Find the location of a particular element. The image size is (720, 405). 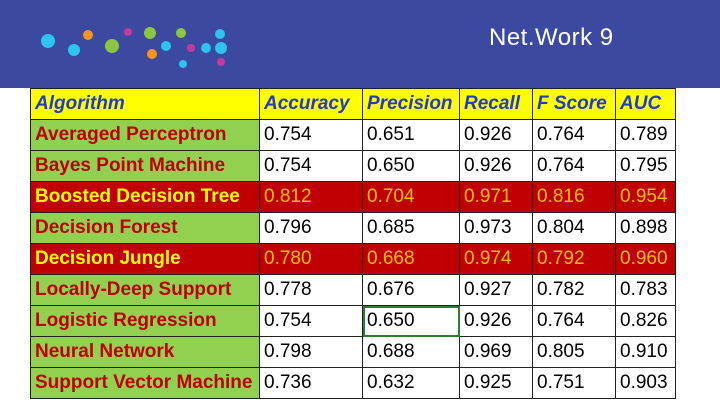

auc-cell: 0.783 is located at coordinates (645, 290).